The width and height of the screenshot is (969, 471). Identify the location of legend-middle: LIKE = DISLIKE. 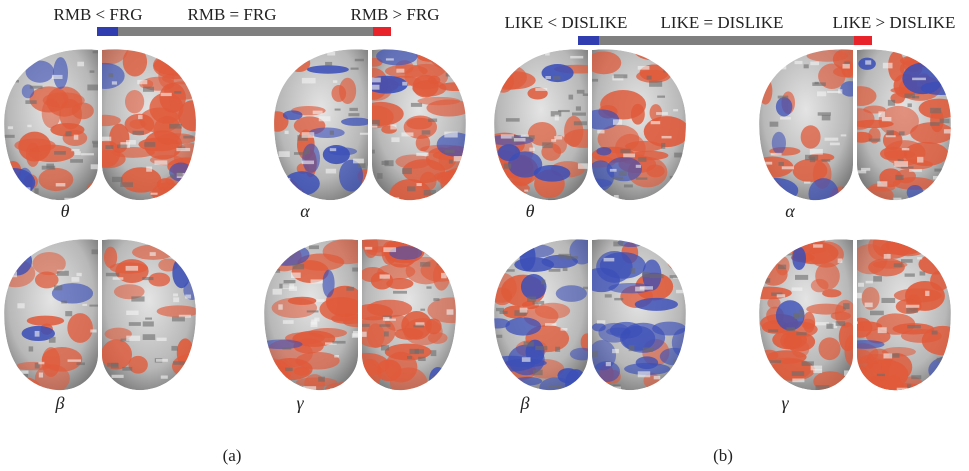
(722, 22).